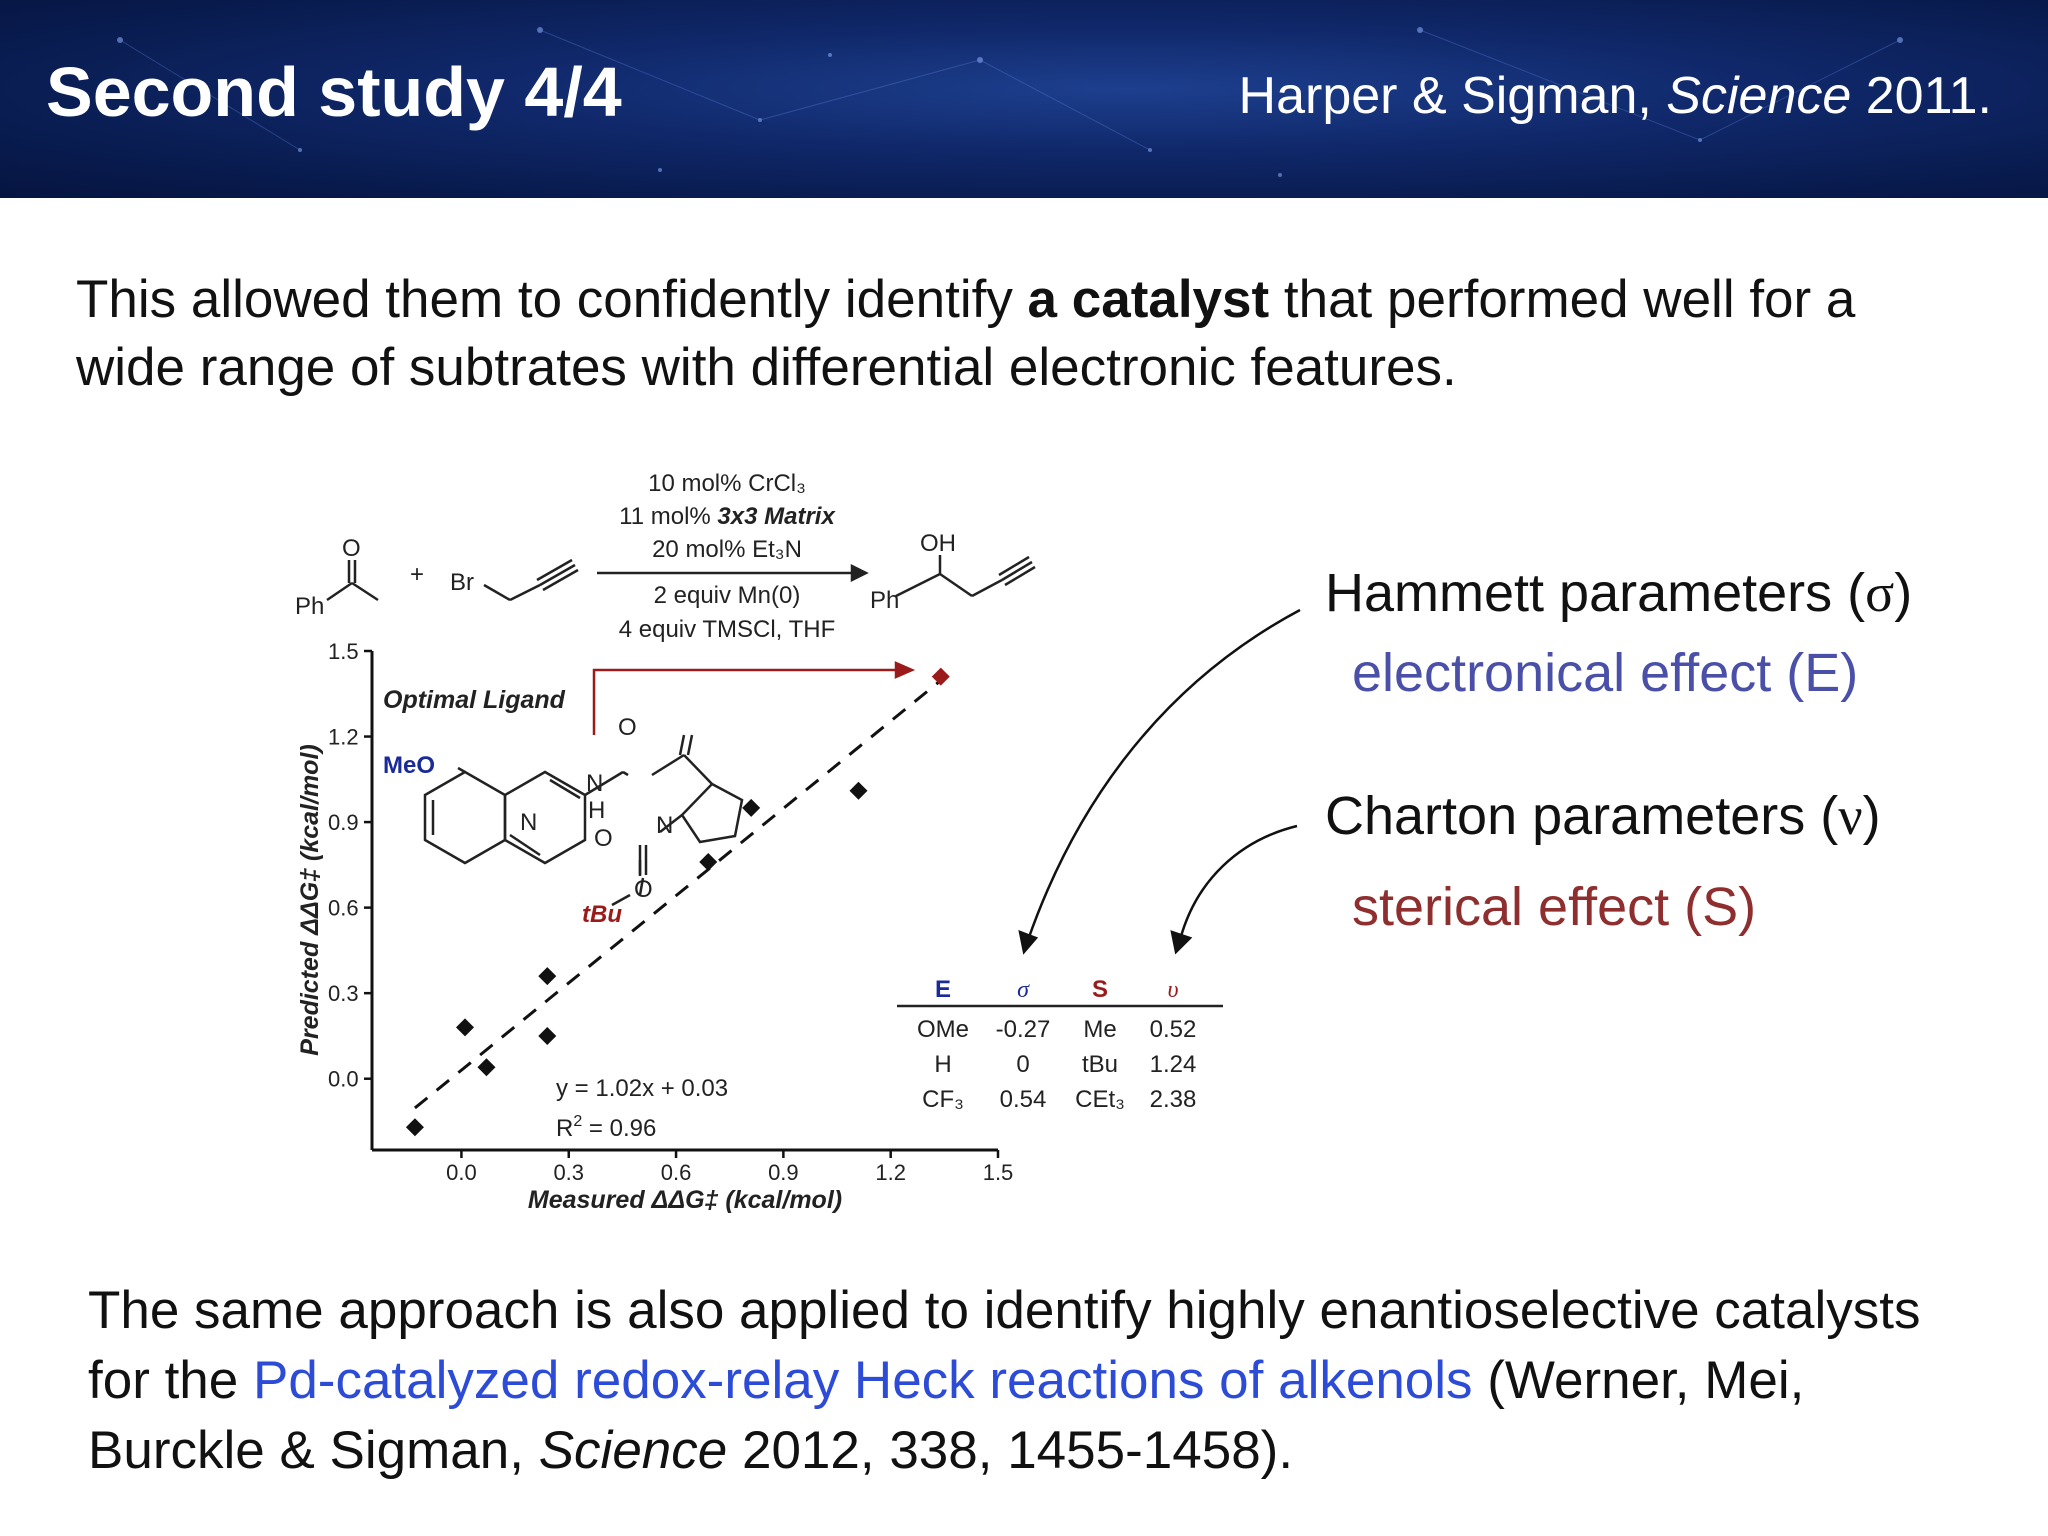  I want to click on ligand-structure, so click(583, 820).